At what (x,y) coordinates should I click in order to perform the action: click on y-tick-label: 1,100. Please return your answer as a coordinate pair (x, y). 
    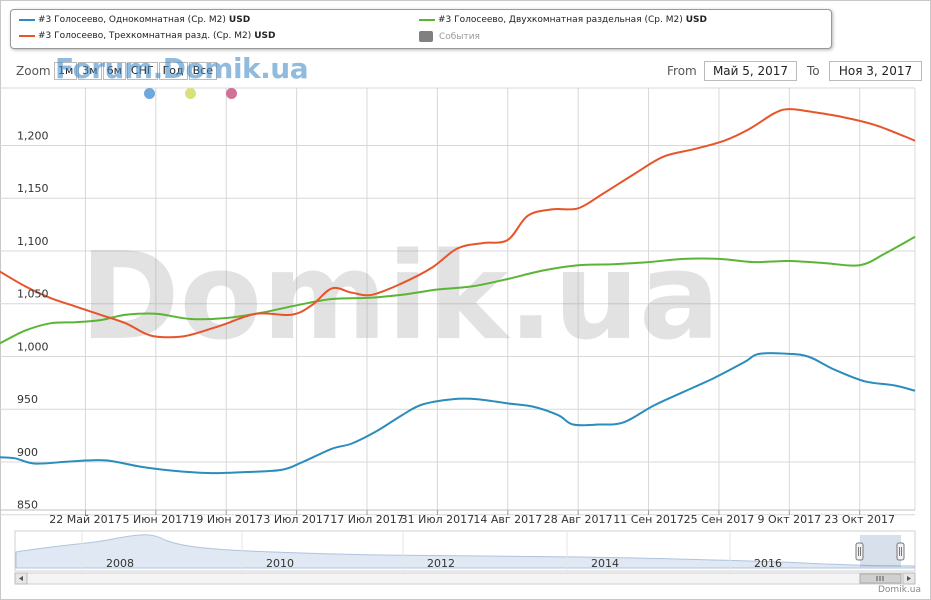
    Looking at the image, I should click on (33, 241).